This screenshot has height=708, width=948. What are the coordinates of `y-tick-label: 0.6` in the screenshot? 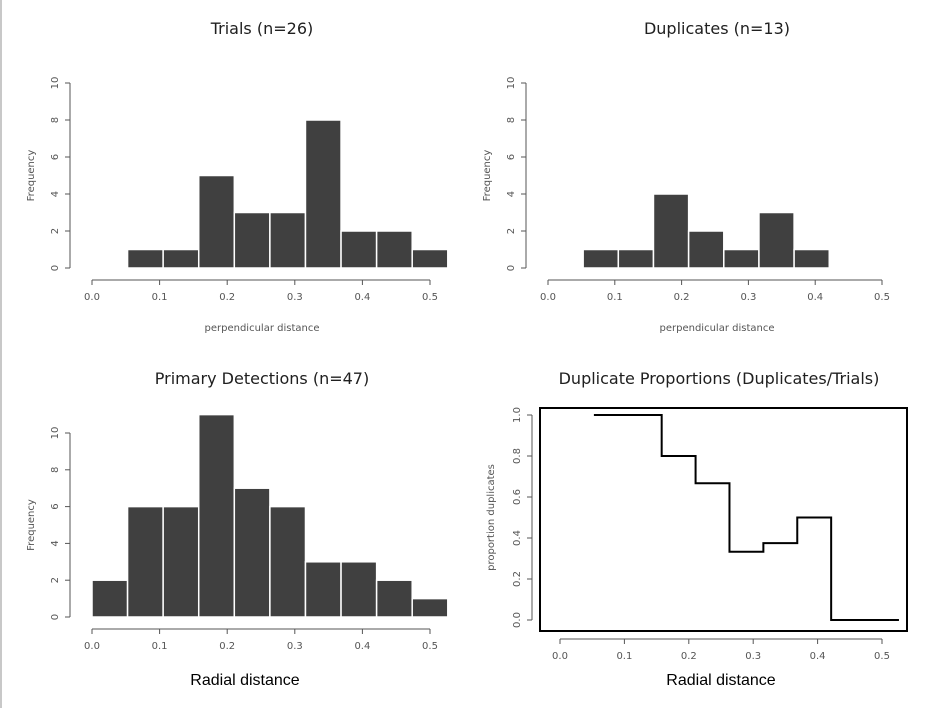 It's located at (517, 497).